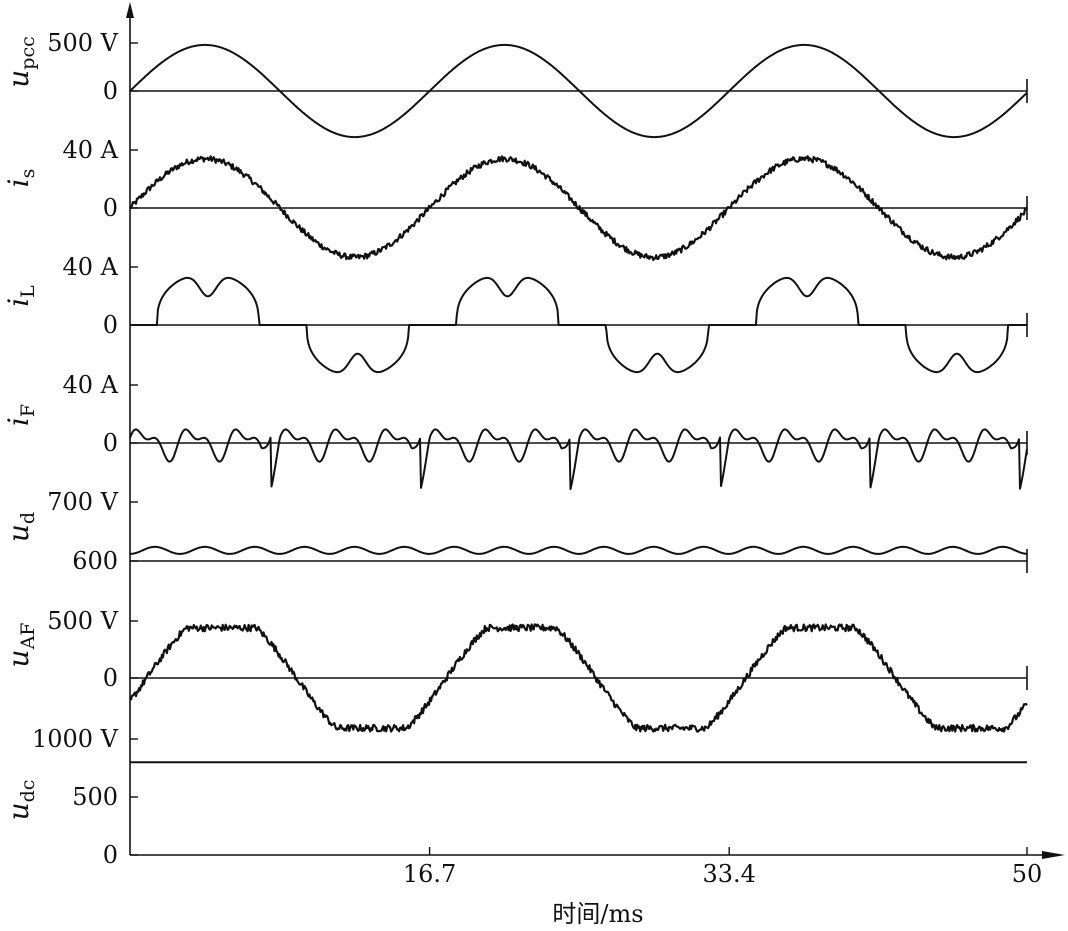  I want to click on tick-label-upcc-0: 500 V, so click(82, 43).